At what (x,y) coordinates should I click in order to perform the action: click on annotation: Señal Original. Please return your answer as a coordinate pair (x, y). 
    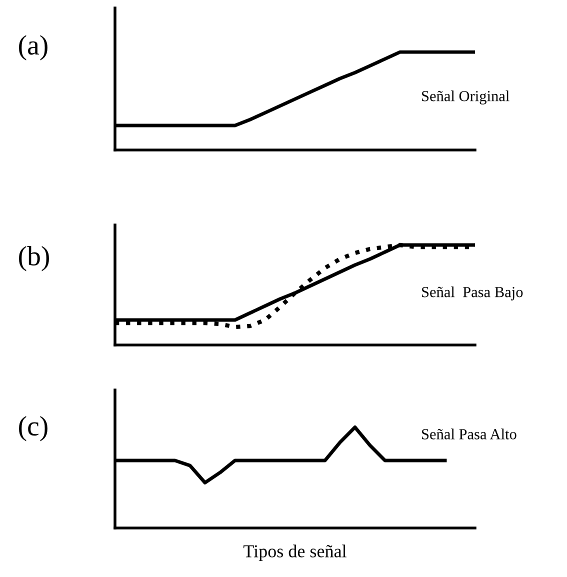
    Looking at the image, I should click on (466, 97).